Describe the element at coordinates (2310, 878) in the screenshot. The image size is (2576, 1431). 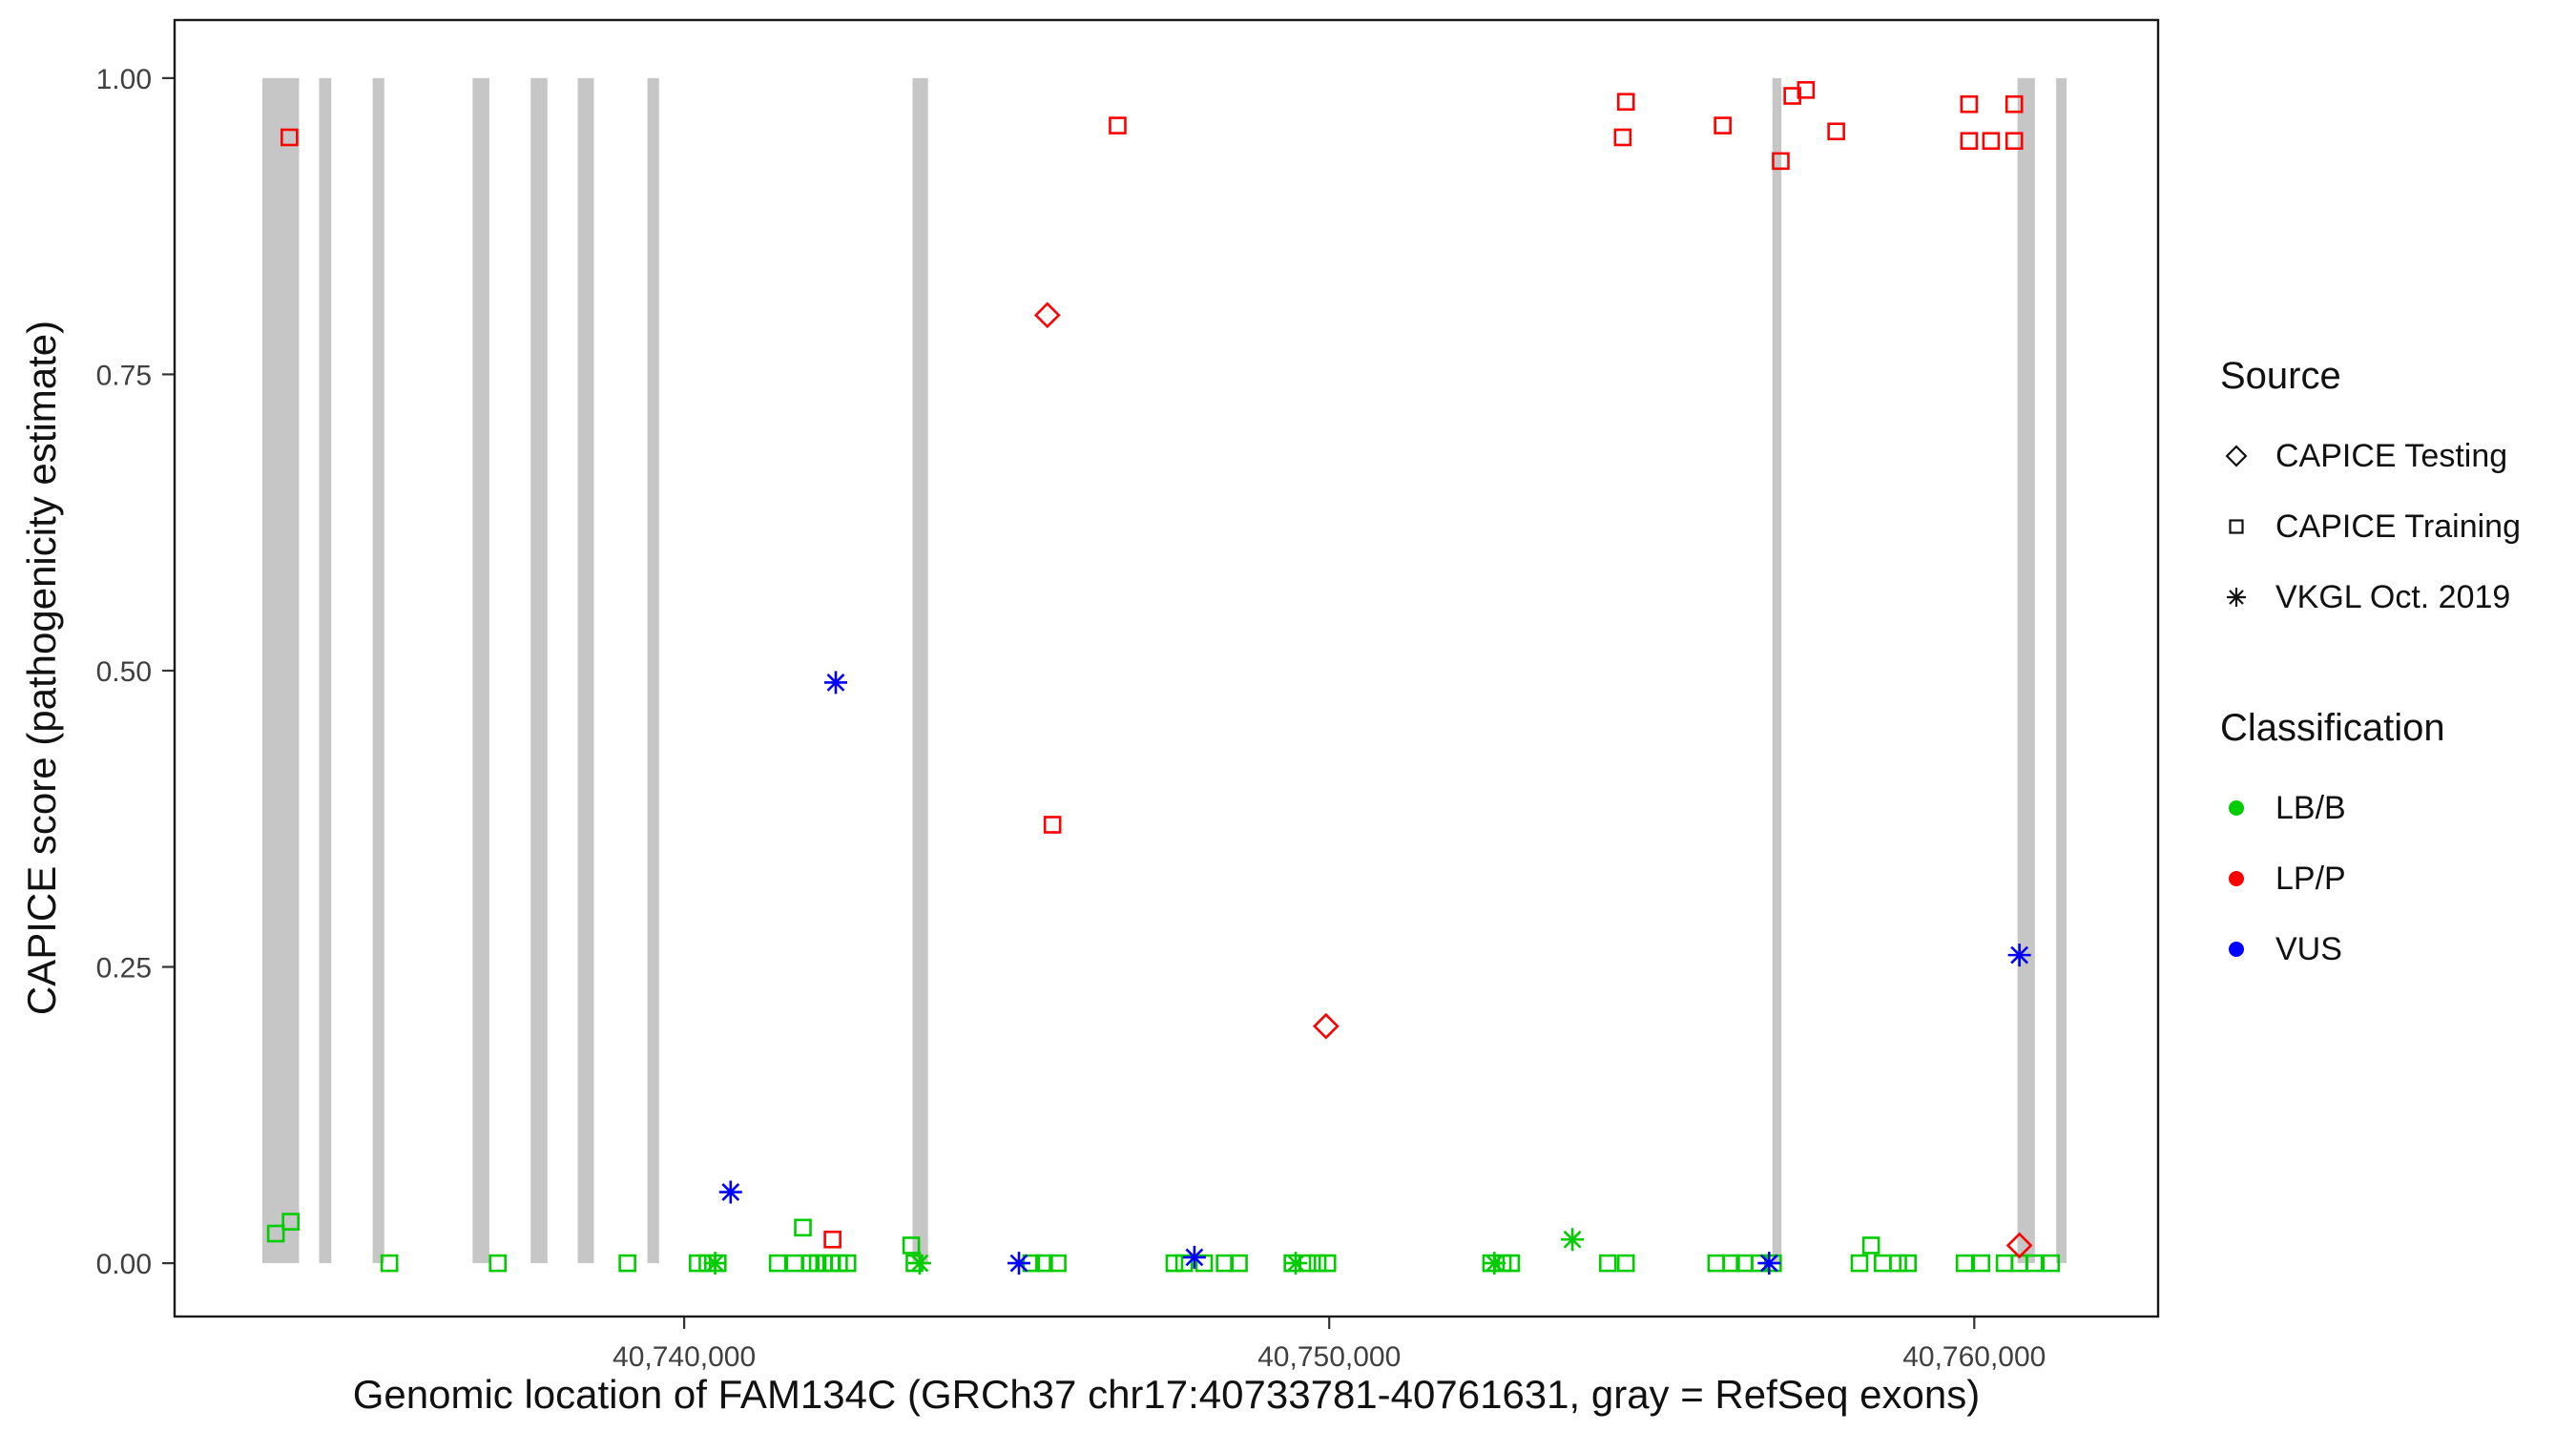
I see `legend-item-label: LP/P` at that location.